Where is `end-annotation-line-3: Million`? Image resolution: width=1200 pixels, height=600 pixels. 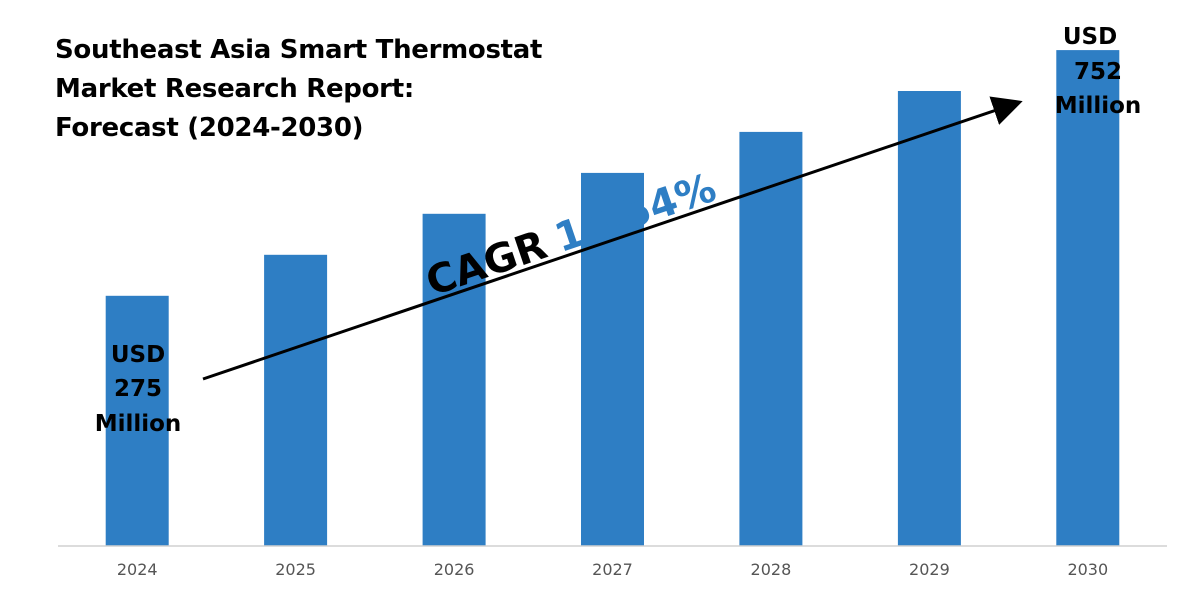
end-annotation-line-3: Million is located at coordinates (1098, 106).